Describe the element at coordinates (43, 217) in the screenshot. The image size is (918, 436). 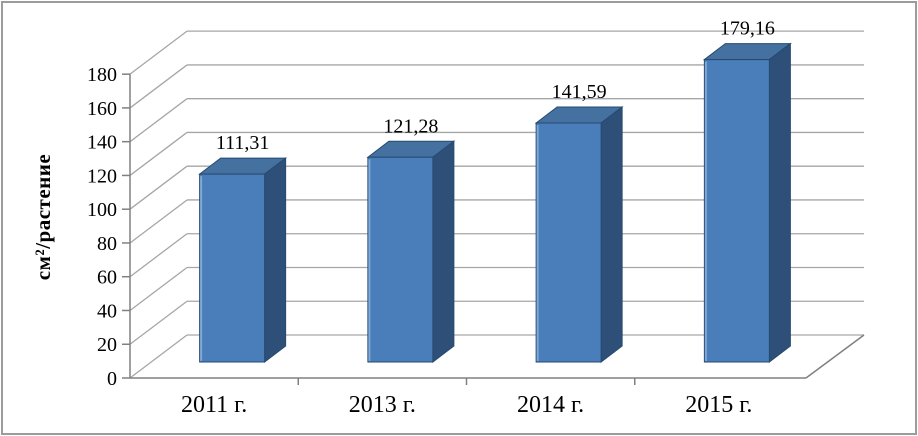
I see `y-axis-title: см²/растение` at that location.